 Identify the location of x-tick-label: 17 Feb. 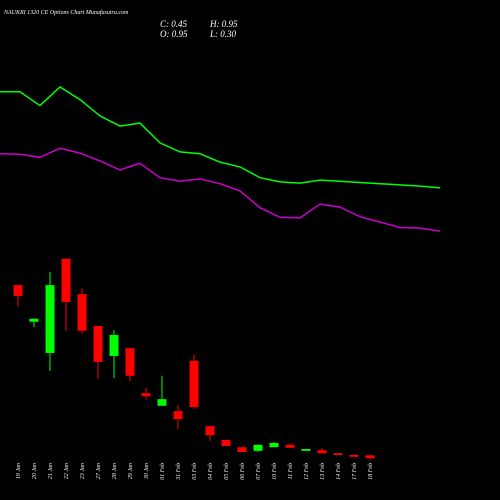
(355, 471).